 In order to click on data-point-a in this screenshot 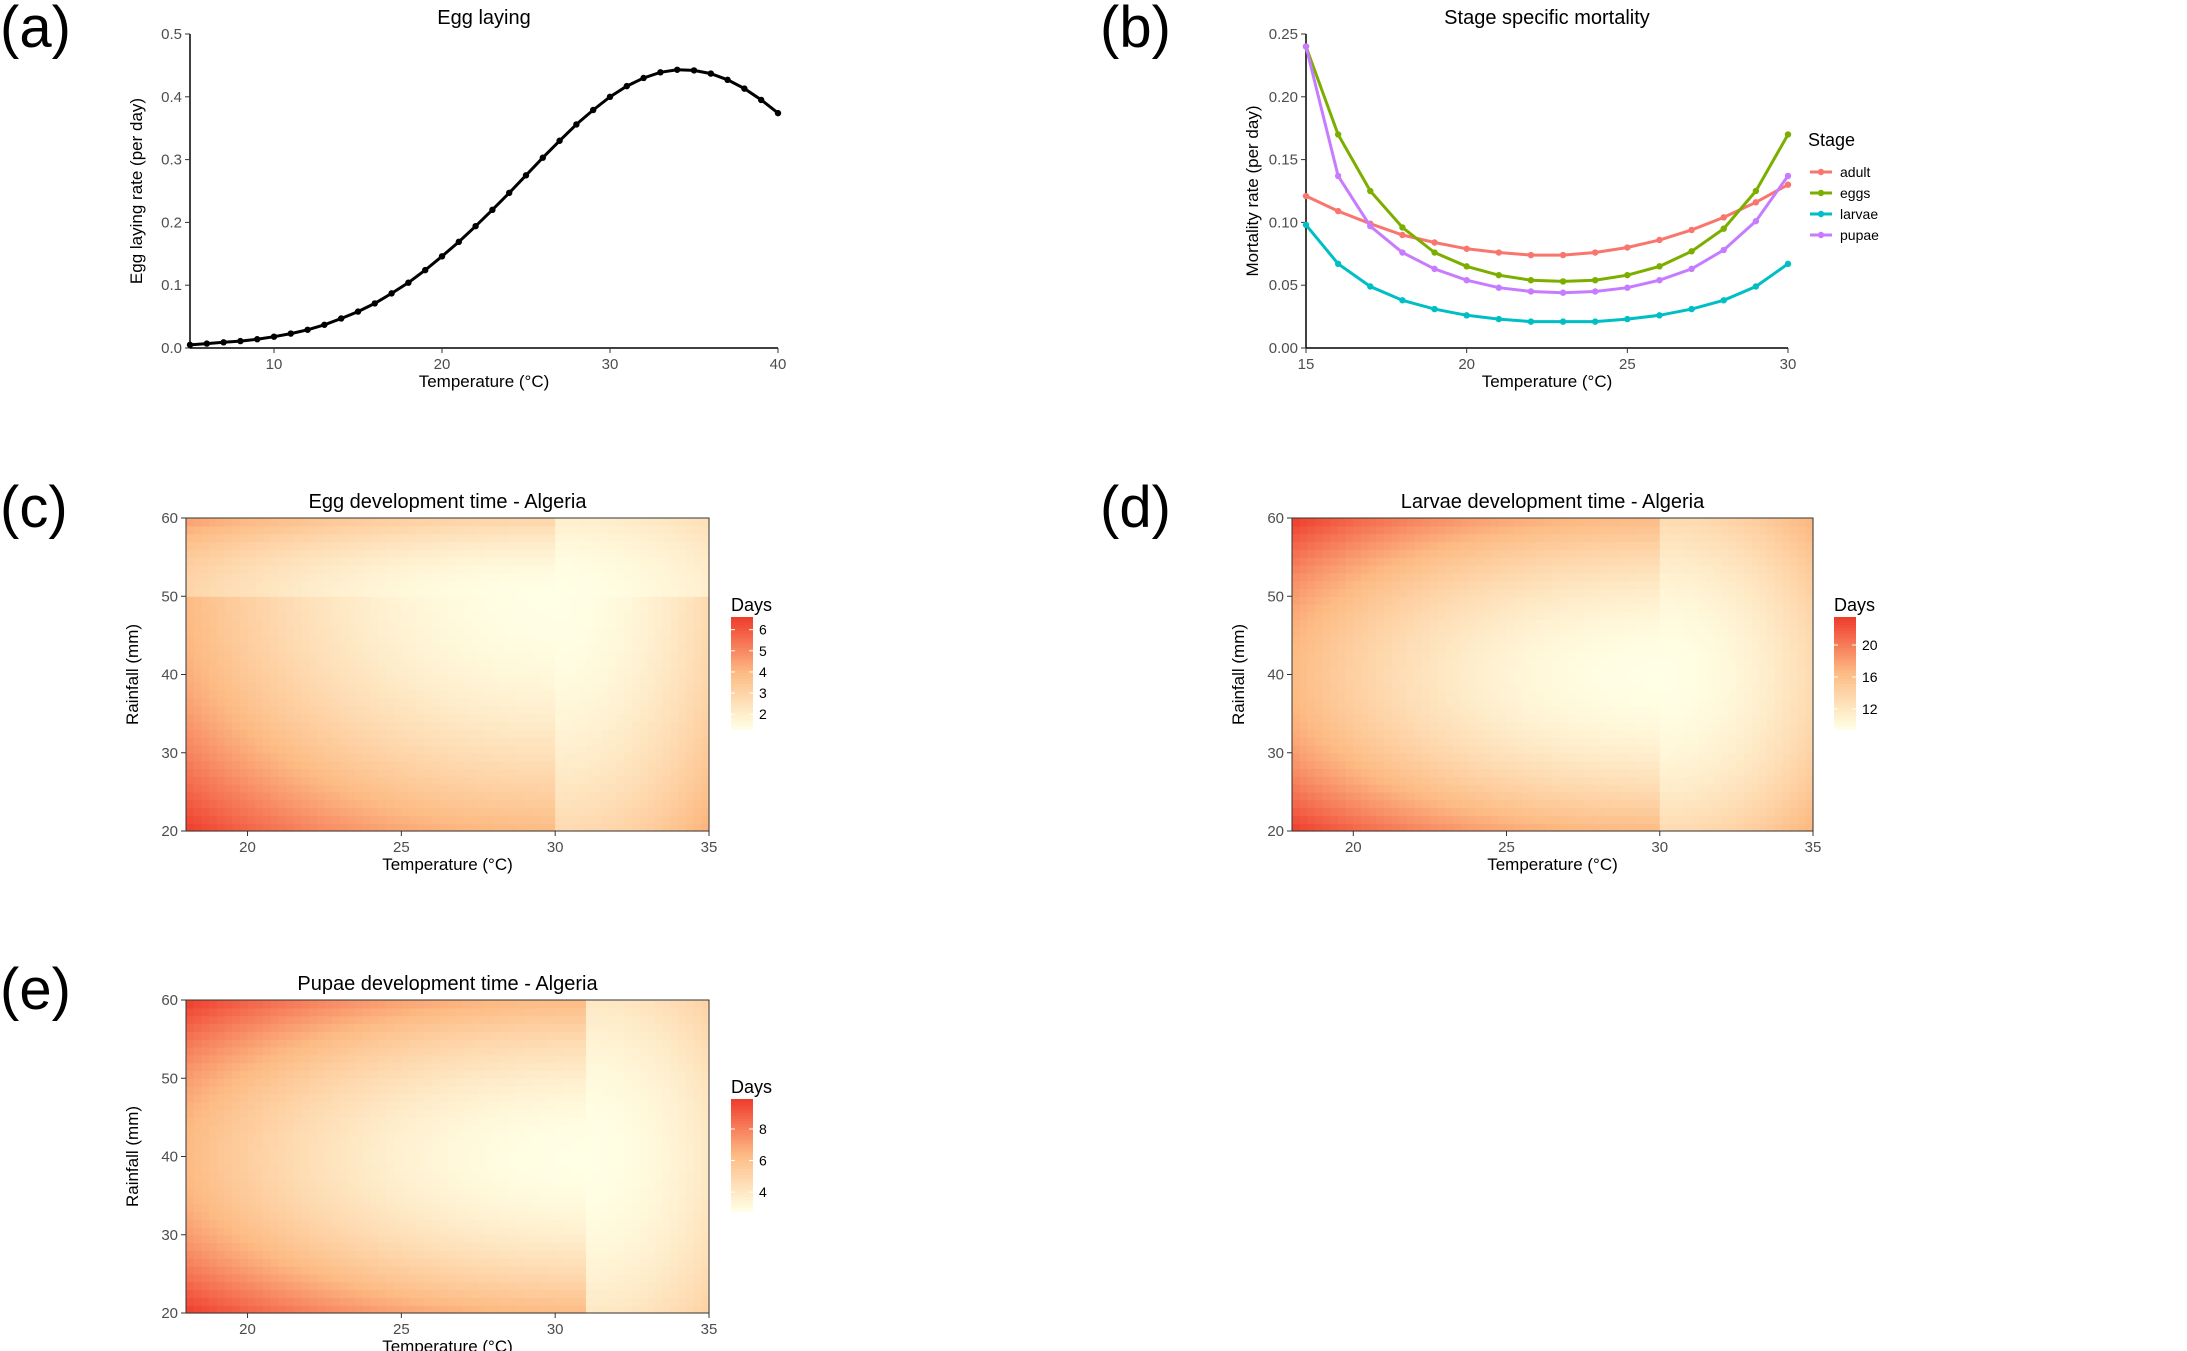, I will do `click(610, 97)`.